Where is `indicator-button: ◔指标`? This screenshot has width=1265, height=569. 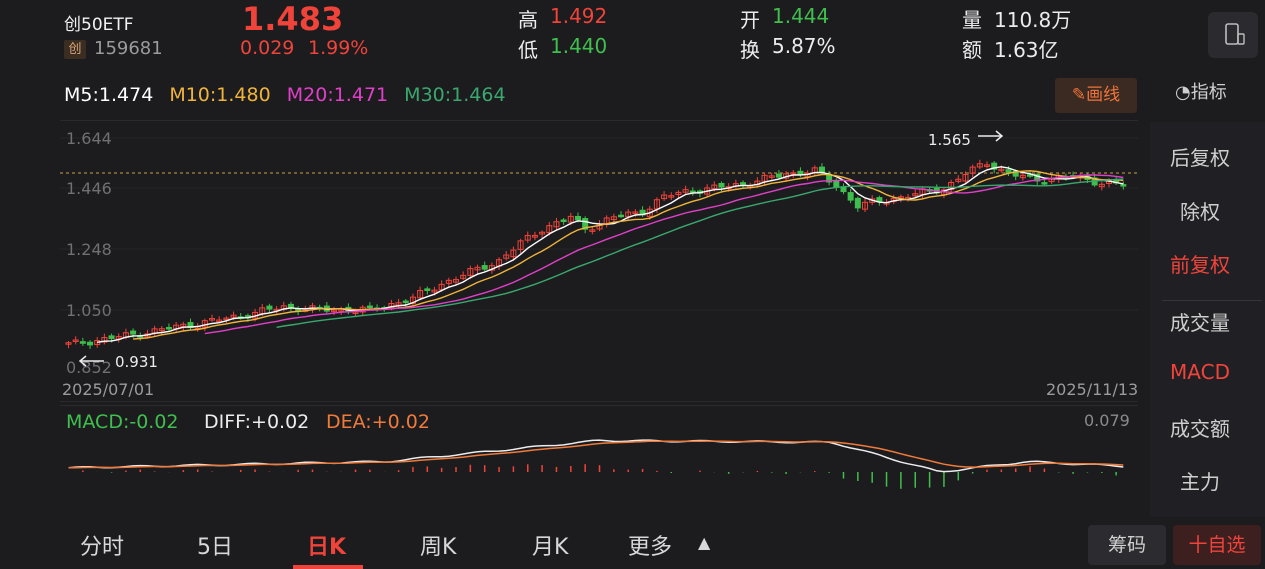
indicator-button: ◔指标 is located at coordinates (1201, 91).